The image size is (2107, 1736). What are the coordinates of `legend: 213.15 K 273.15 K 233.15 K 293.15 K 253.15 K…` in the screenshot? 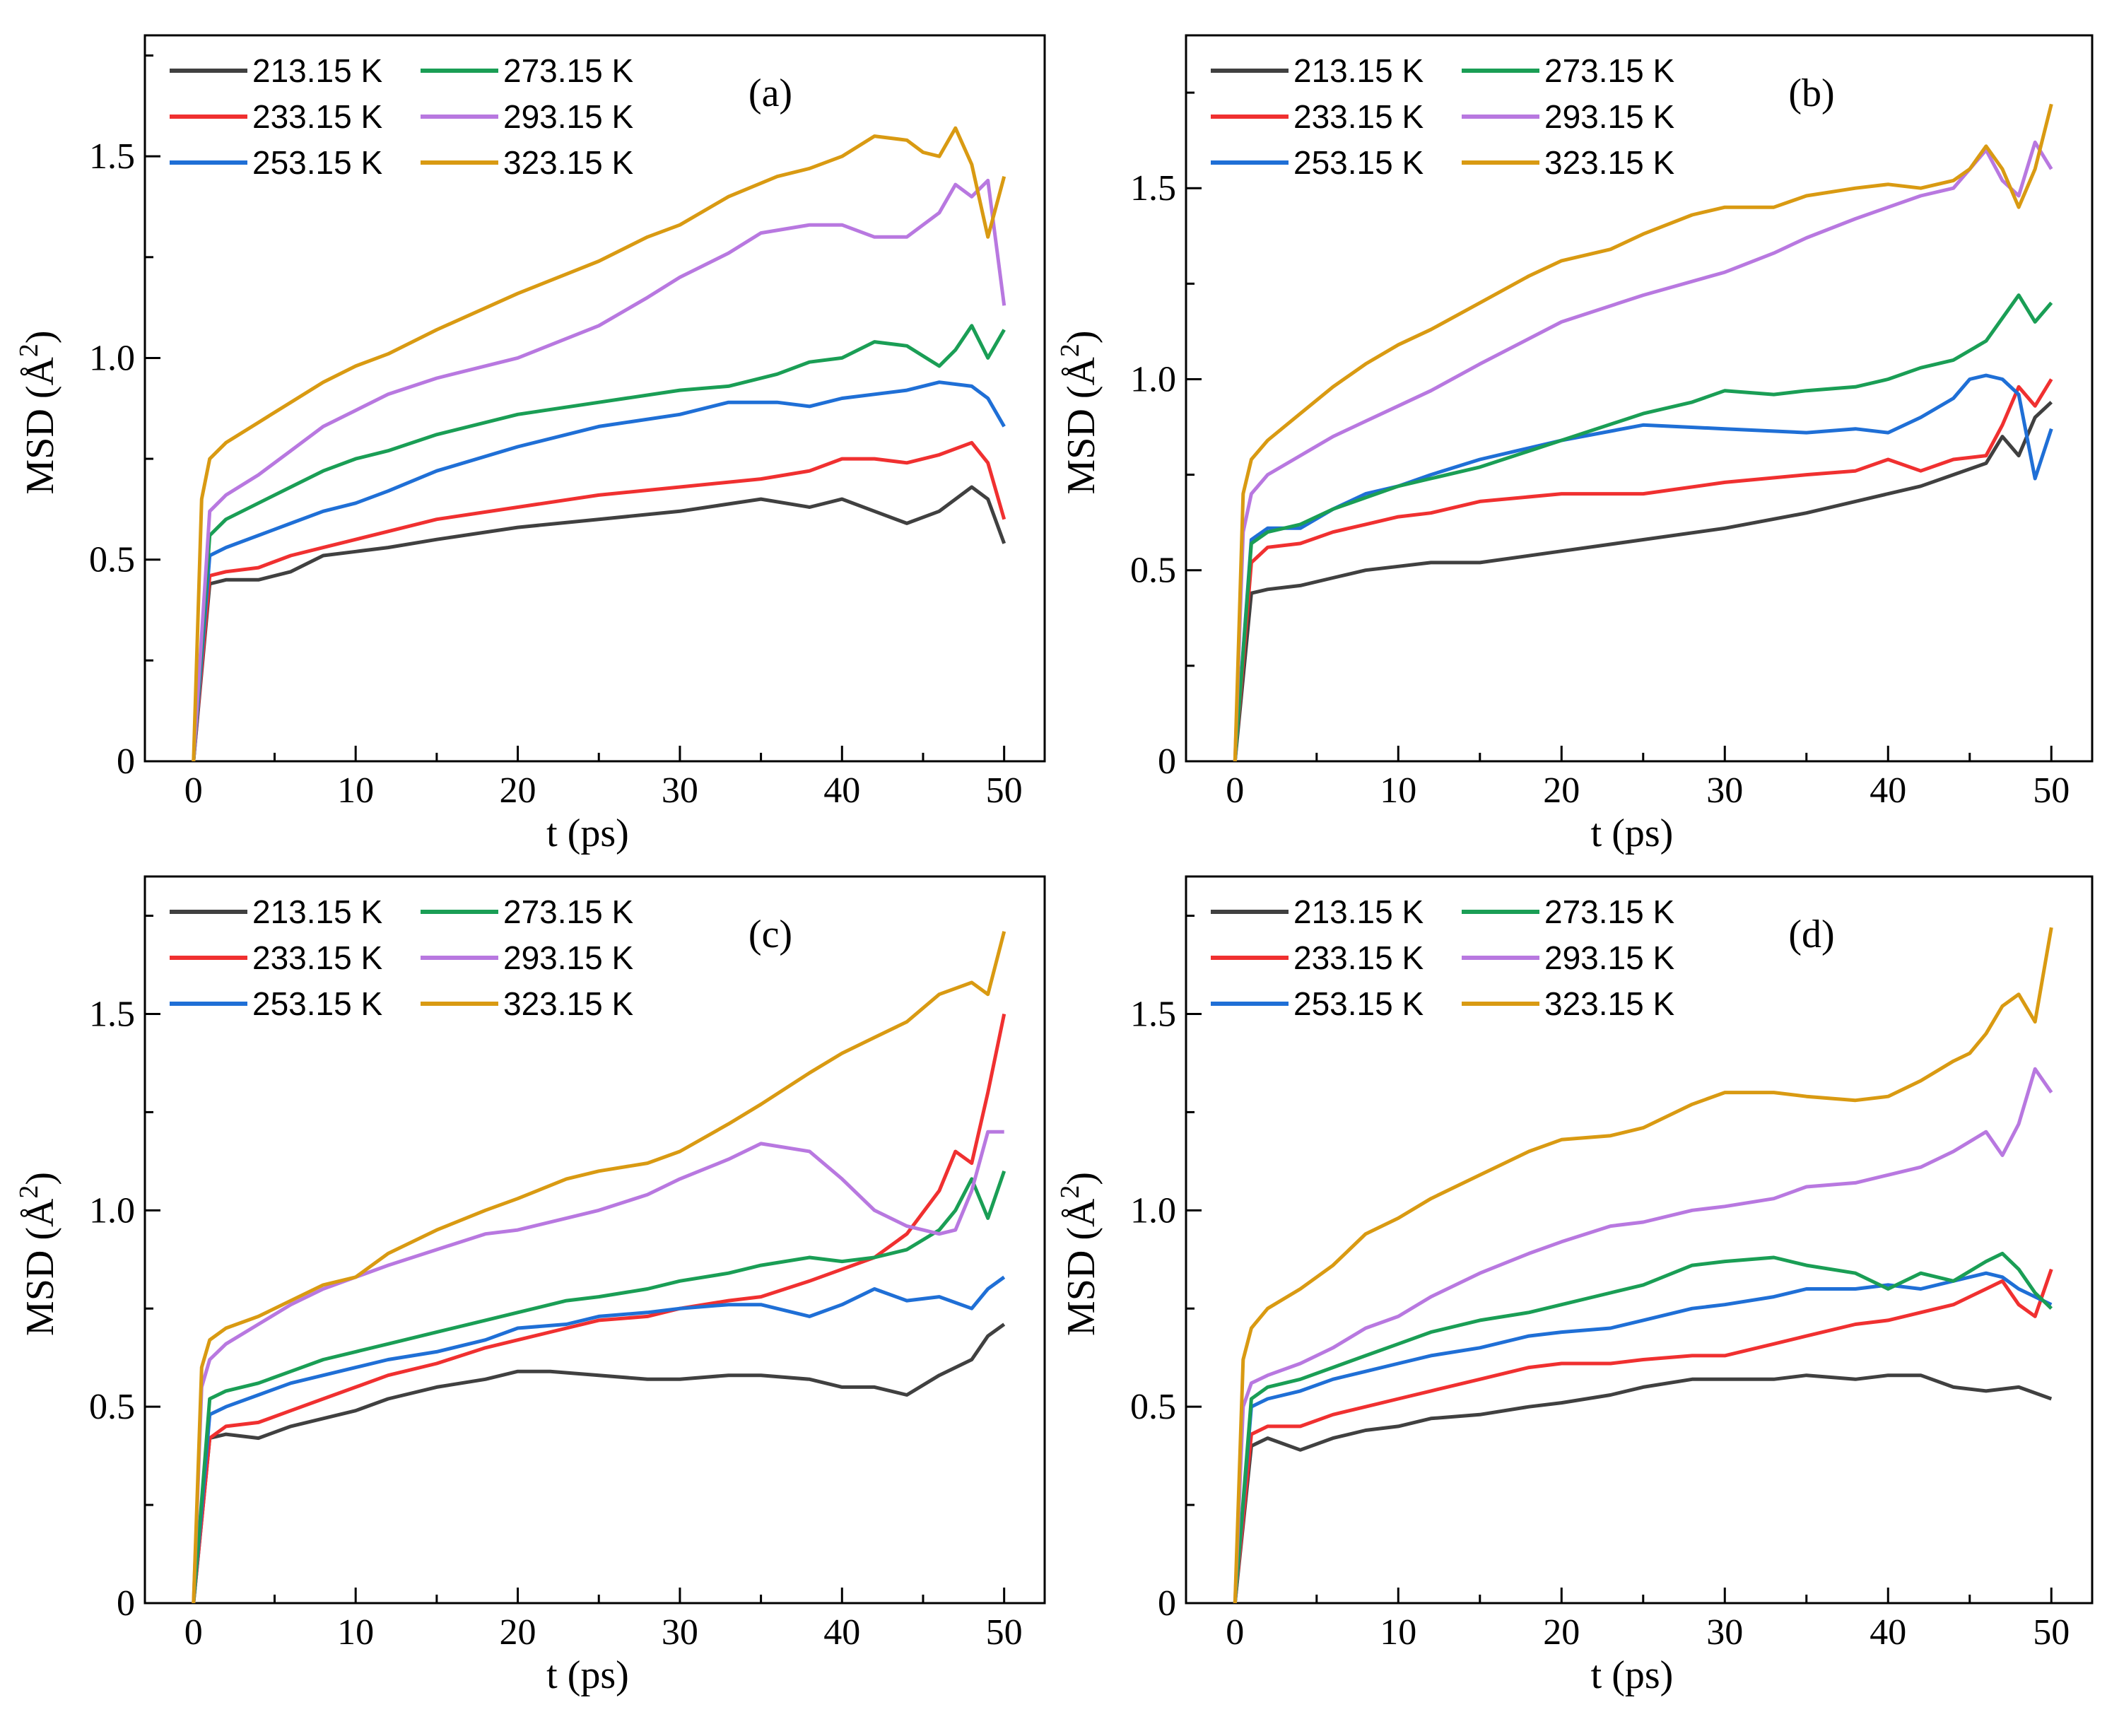 It's located at (401, 116).